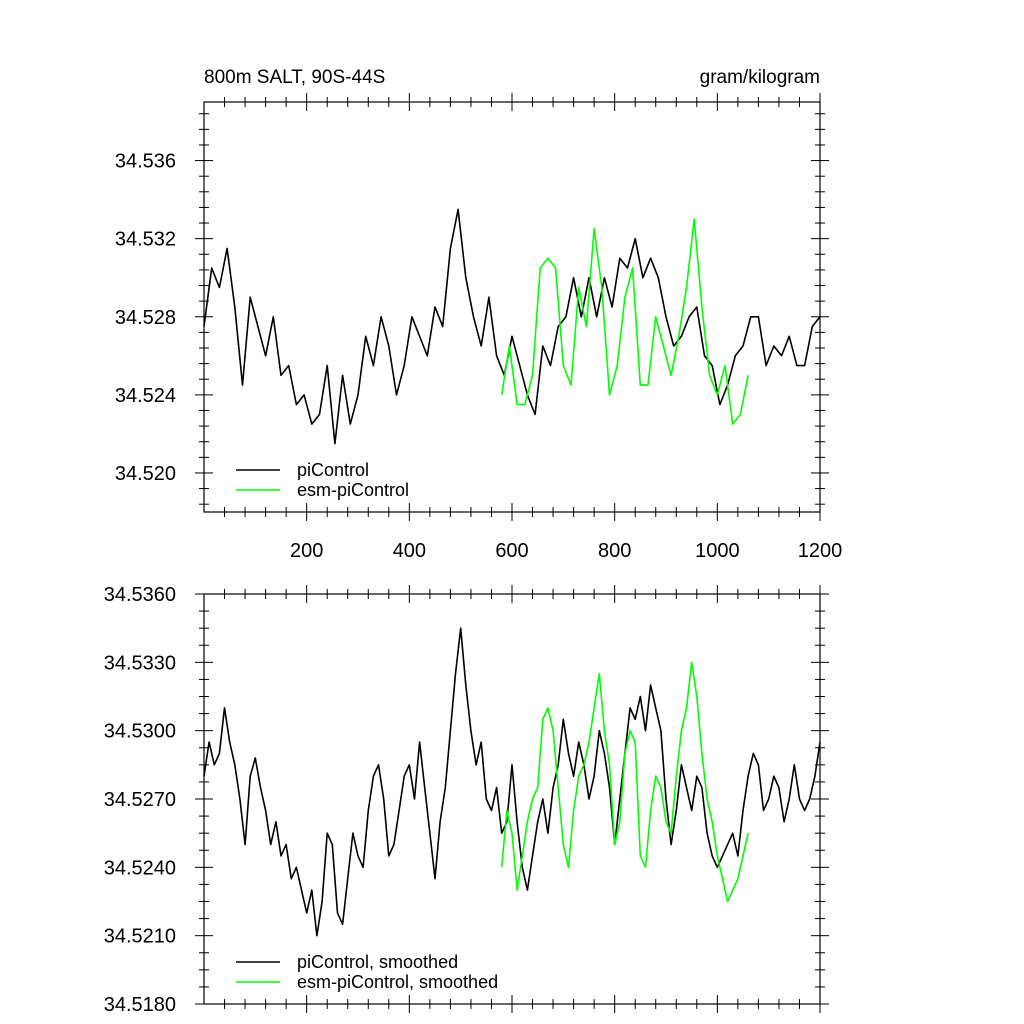  I want to click on top-y-tick-label: 34.532, so click(145, 240).